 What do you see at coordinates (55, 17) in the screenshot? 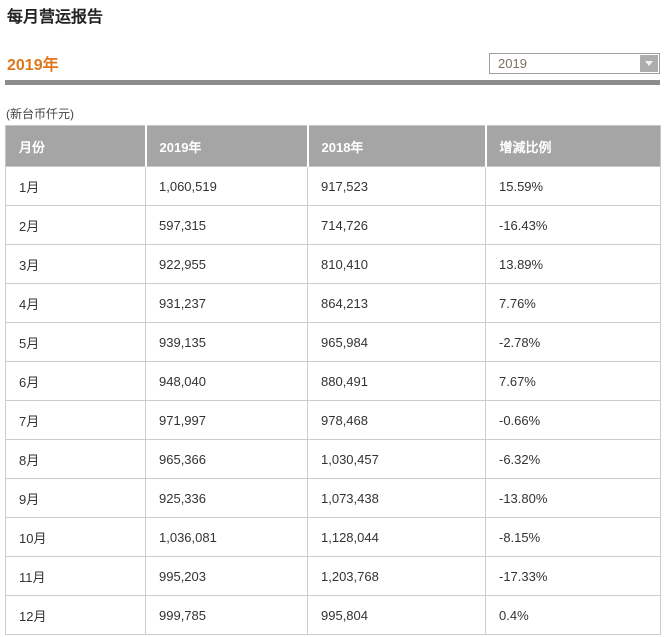
I see `page-title: 每月营运报告` at bounding box center [55, 17].